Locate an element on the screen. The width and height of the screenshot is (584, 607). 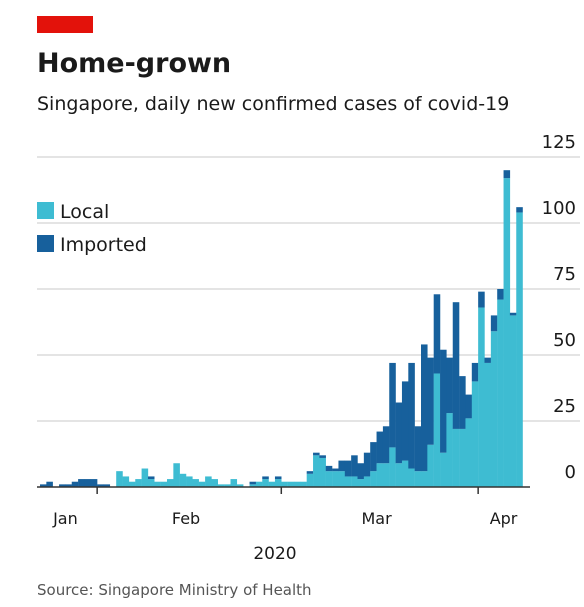
x-tick-label: Feb is located at coordinates (186, 518).